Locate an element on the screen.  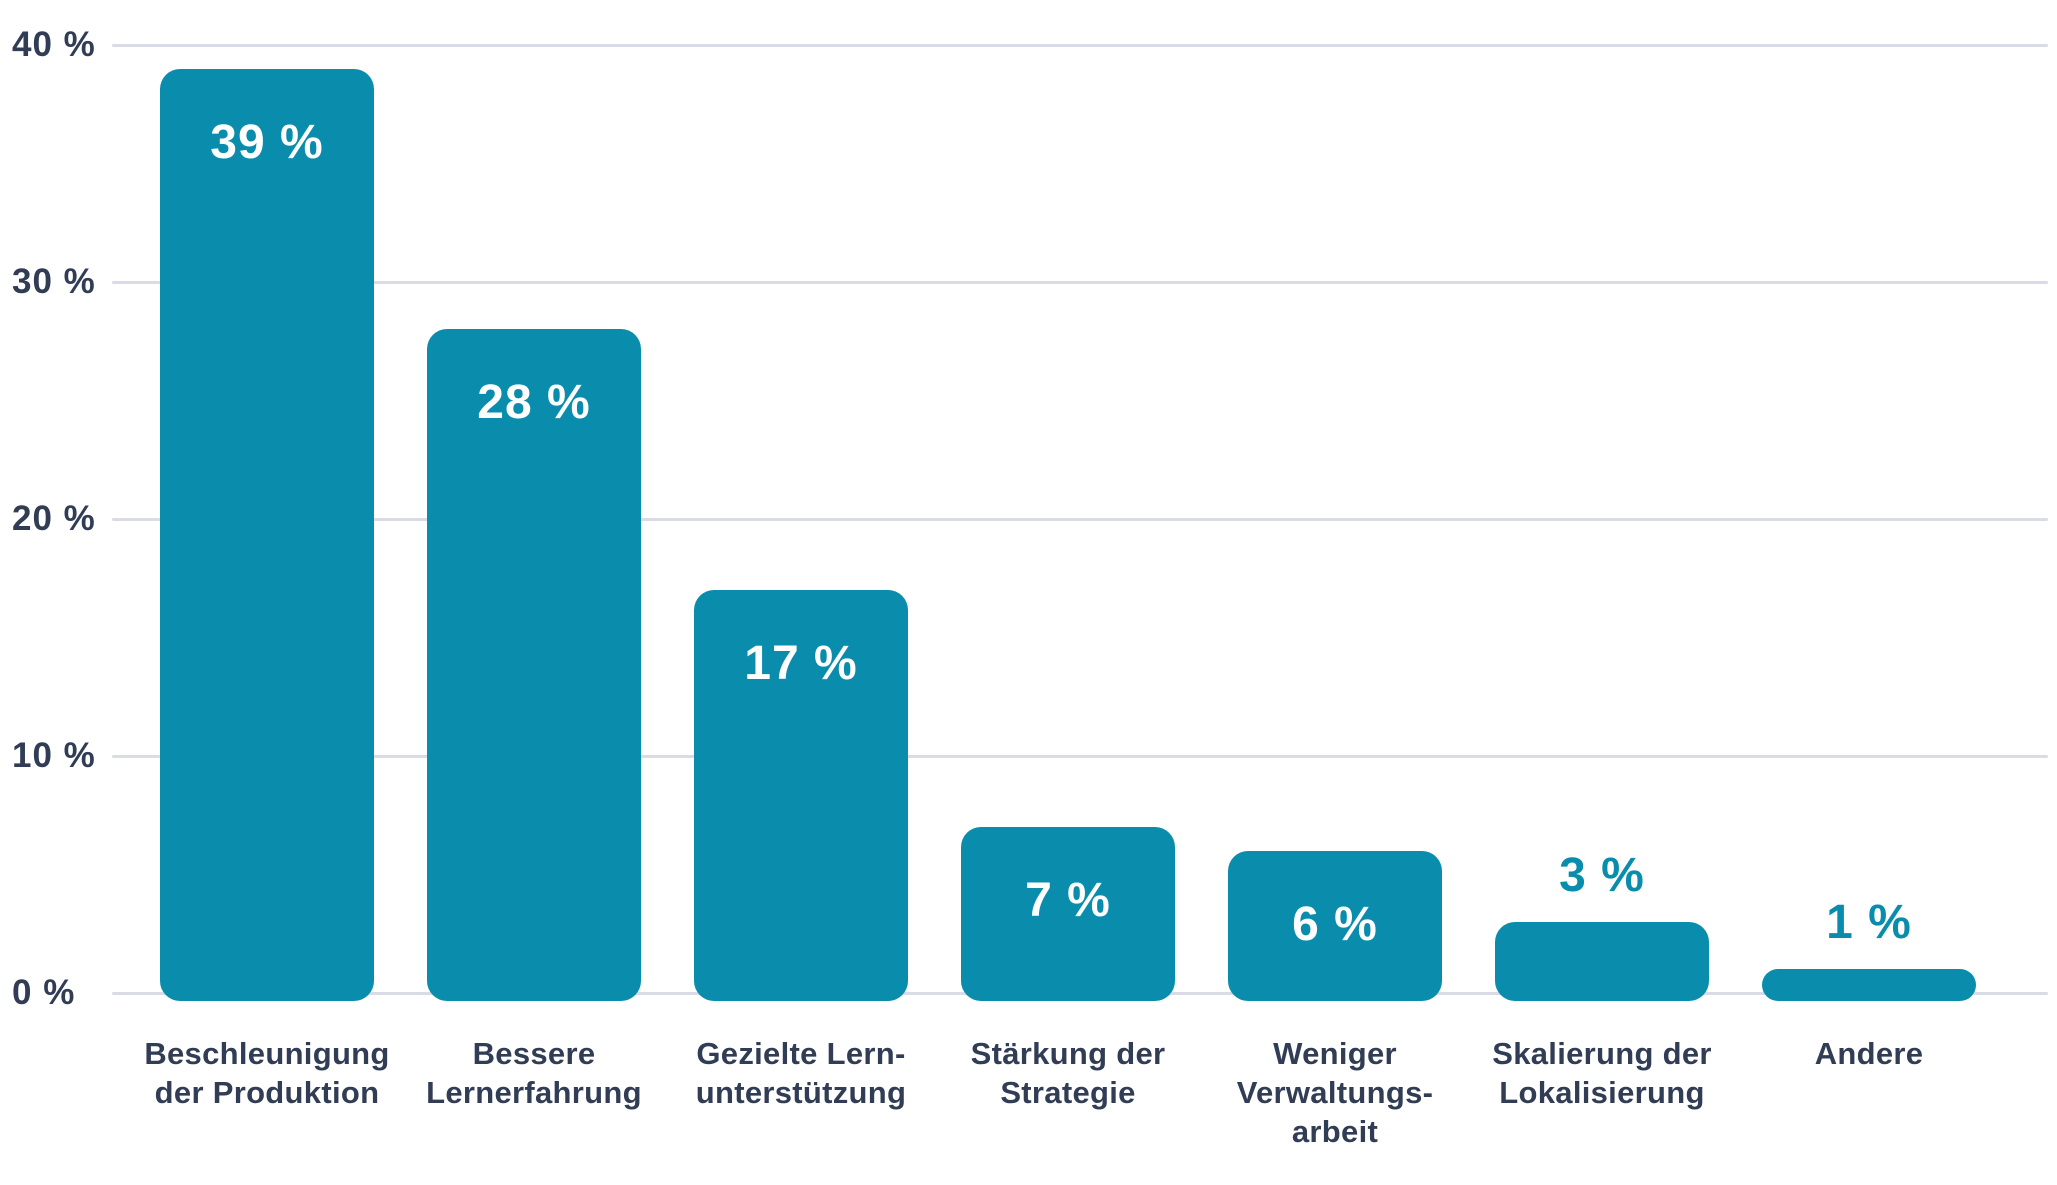
category-label-line: Andere is located at coordinates (1869, 1053).